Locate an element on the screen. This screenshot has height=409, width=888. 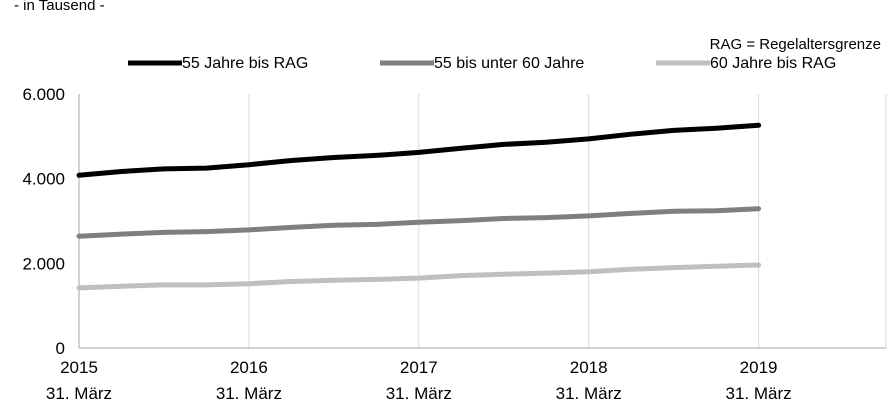
y-tick-labels: 0 2.000 4.000 6.000 is located at coordinates (43, 221).